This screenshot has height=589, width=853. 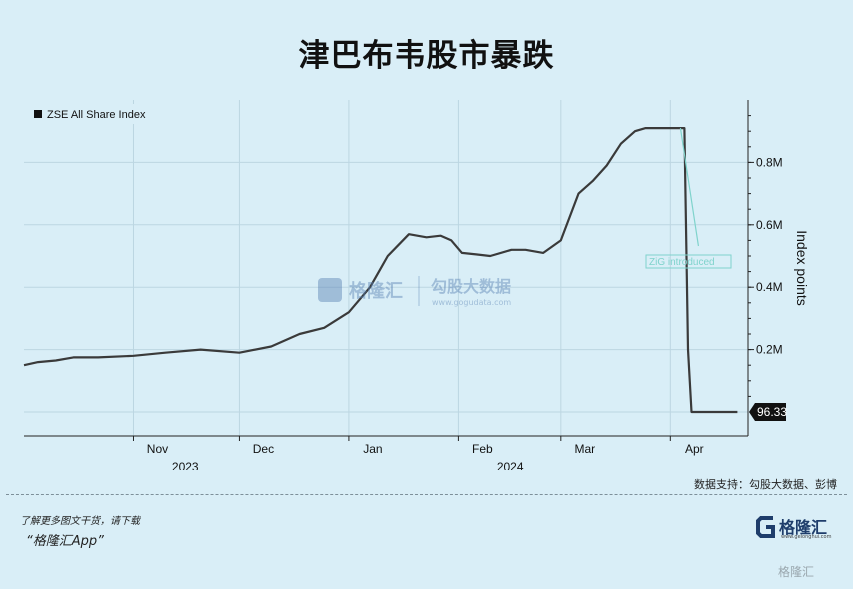 What do you see at coordinates (765, 527) in the screenshot?
I see `brand-g-icon` at bounding box center [765, 527].